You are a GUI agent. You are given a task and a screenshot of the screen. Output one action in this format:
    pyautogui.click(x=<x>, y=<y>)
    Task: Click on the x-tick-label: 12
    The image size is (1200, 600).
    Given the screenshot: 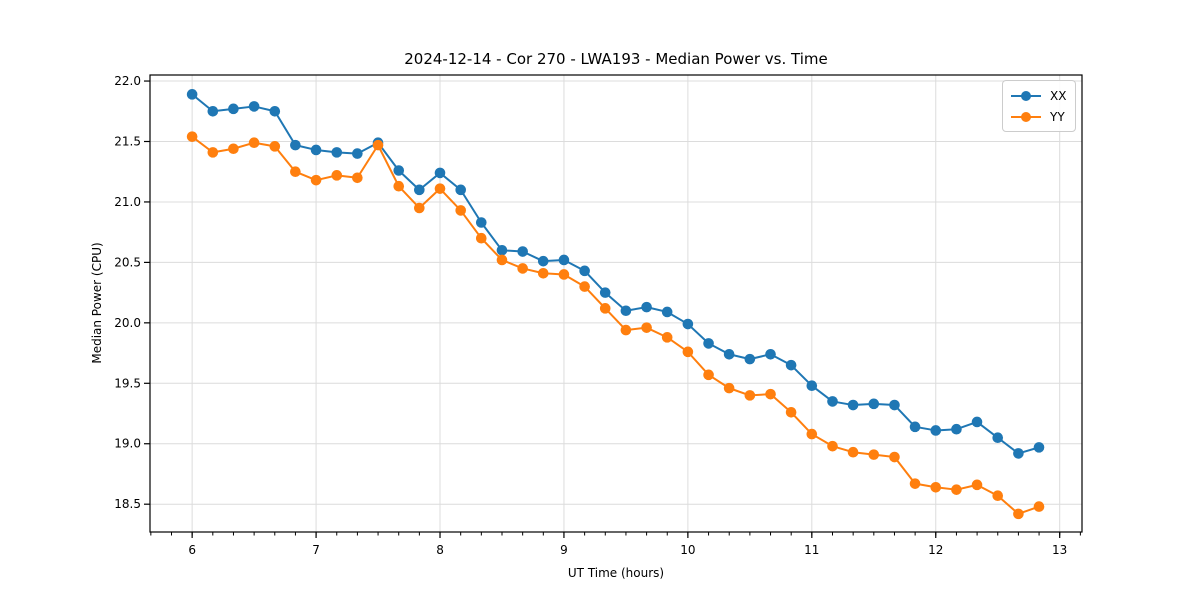 What is the action you would take?
    pyautogui.click(x=935, y=550)
    